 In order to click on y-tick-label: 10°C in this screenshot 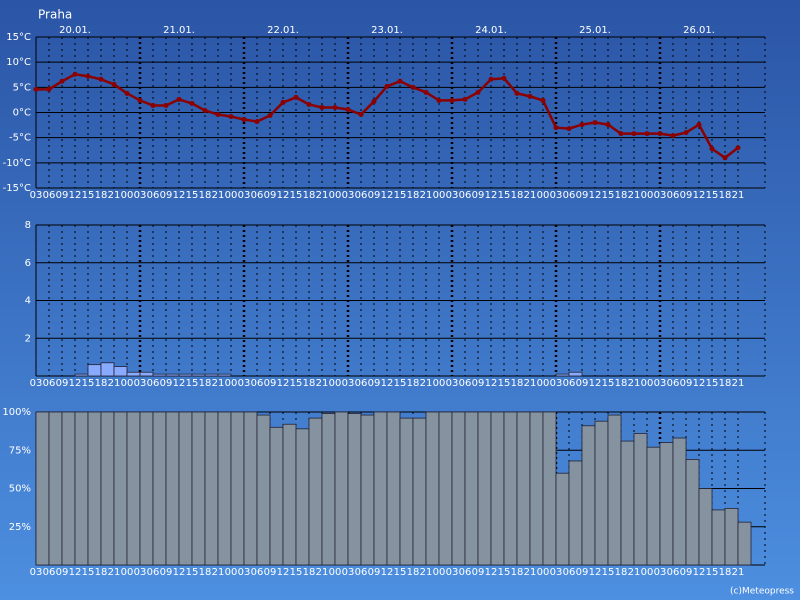, I will do `click(18, 62)`.